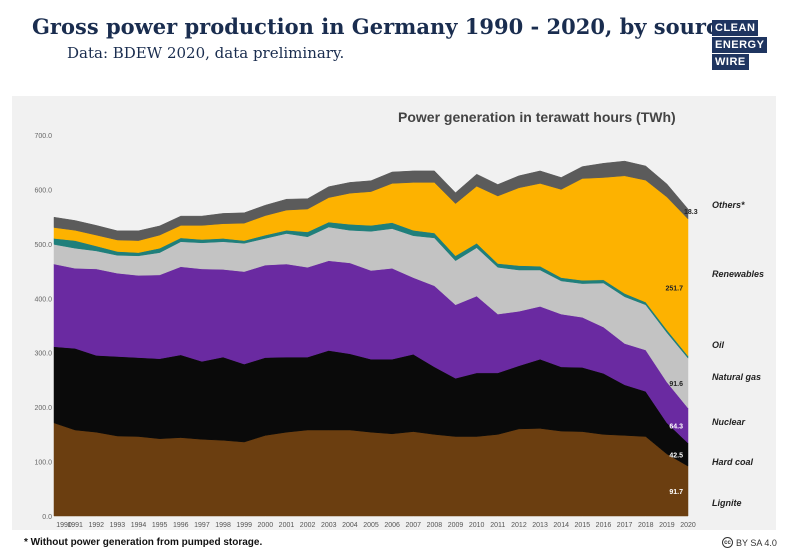  What do you see at coordinates (537, 117) in the screenshot?
I see `chart-title: Power generation in terawatt hours (TWh)` at bounding box center [537, 117].